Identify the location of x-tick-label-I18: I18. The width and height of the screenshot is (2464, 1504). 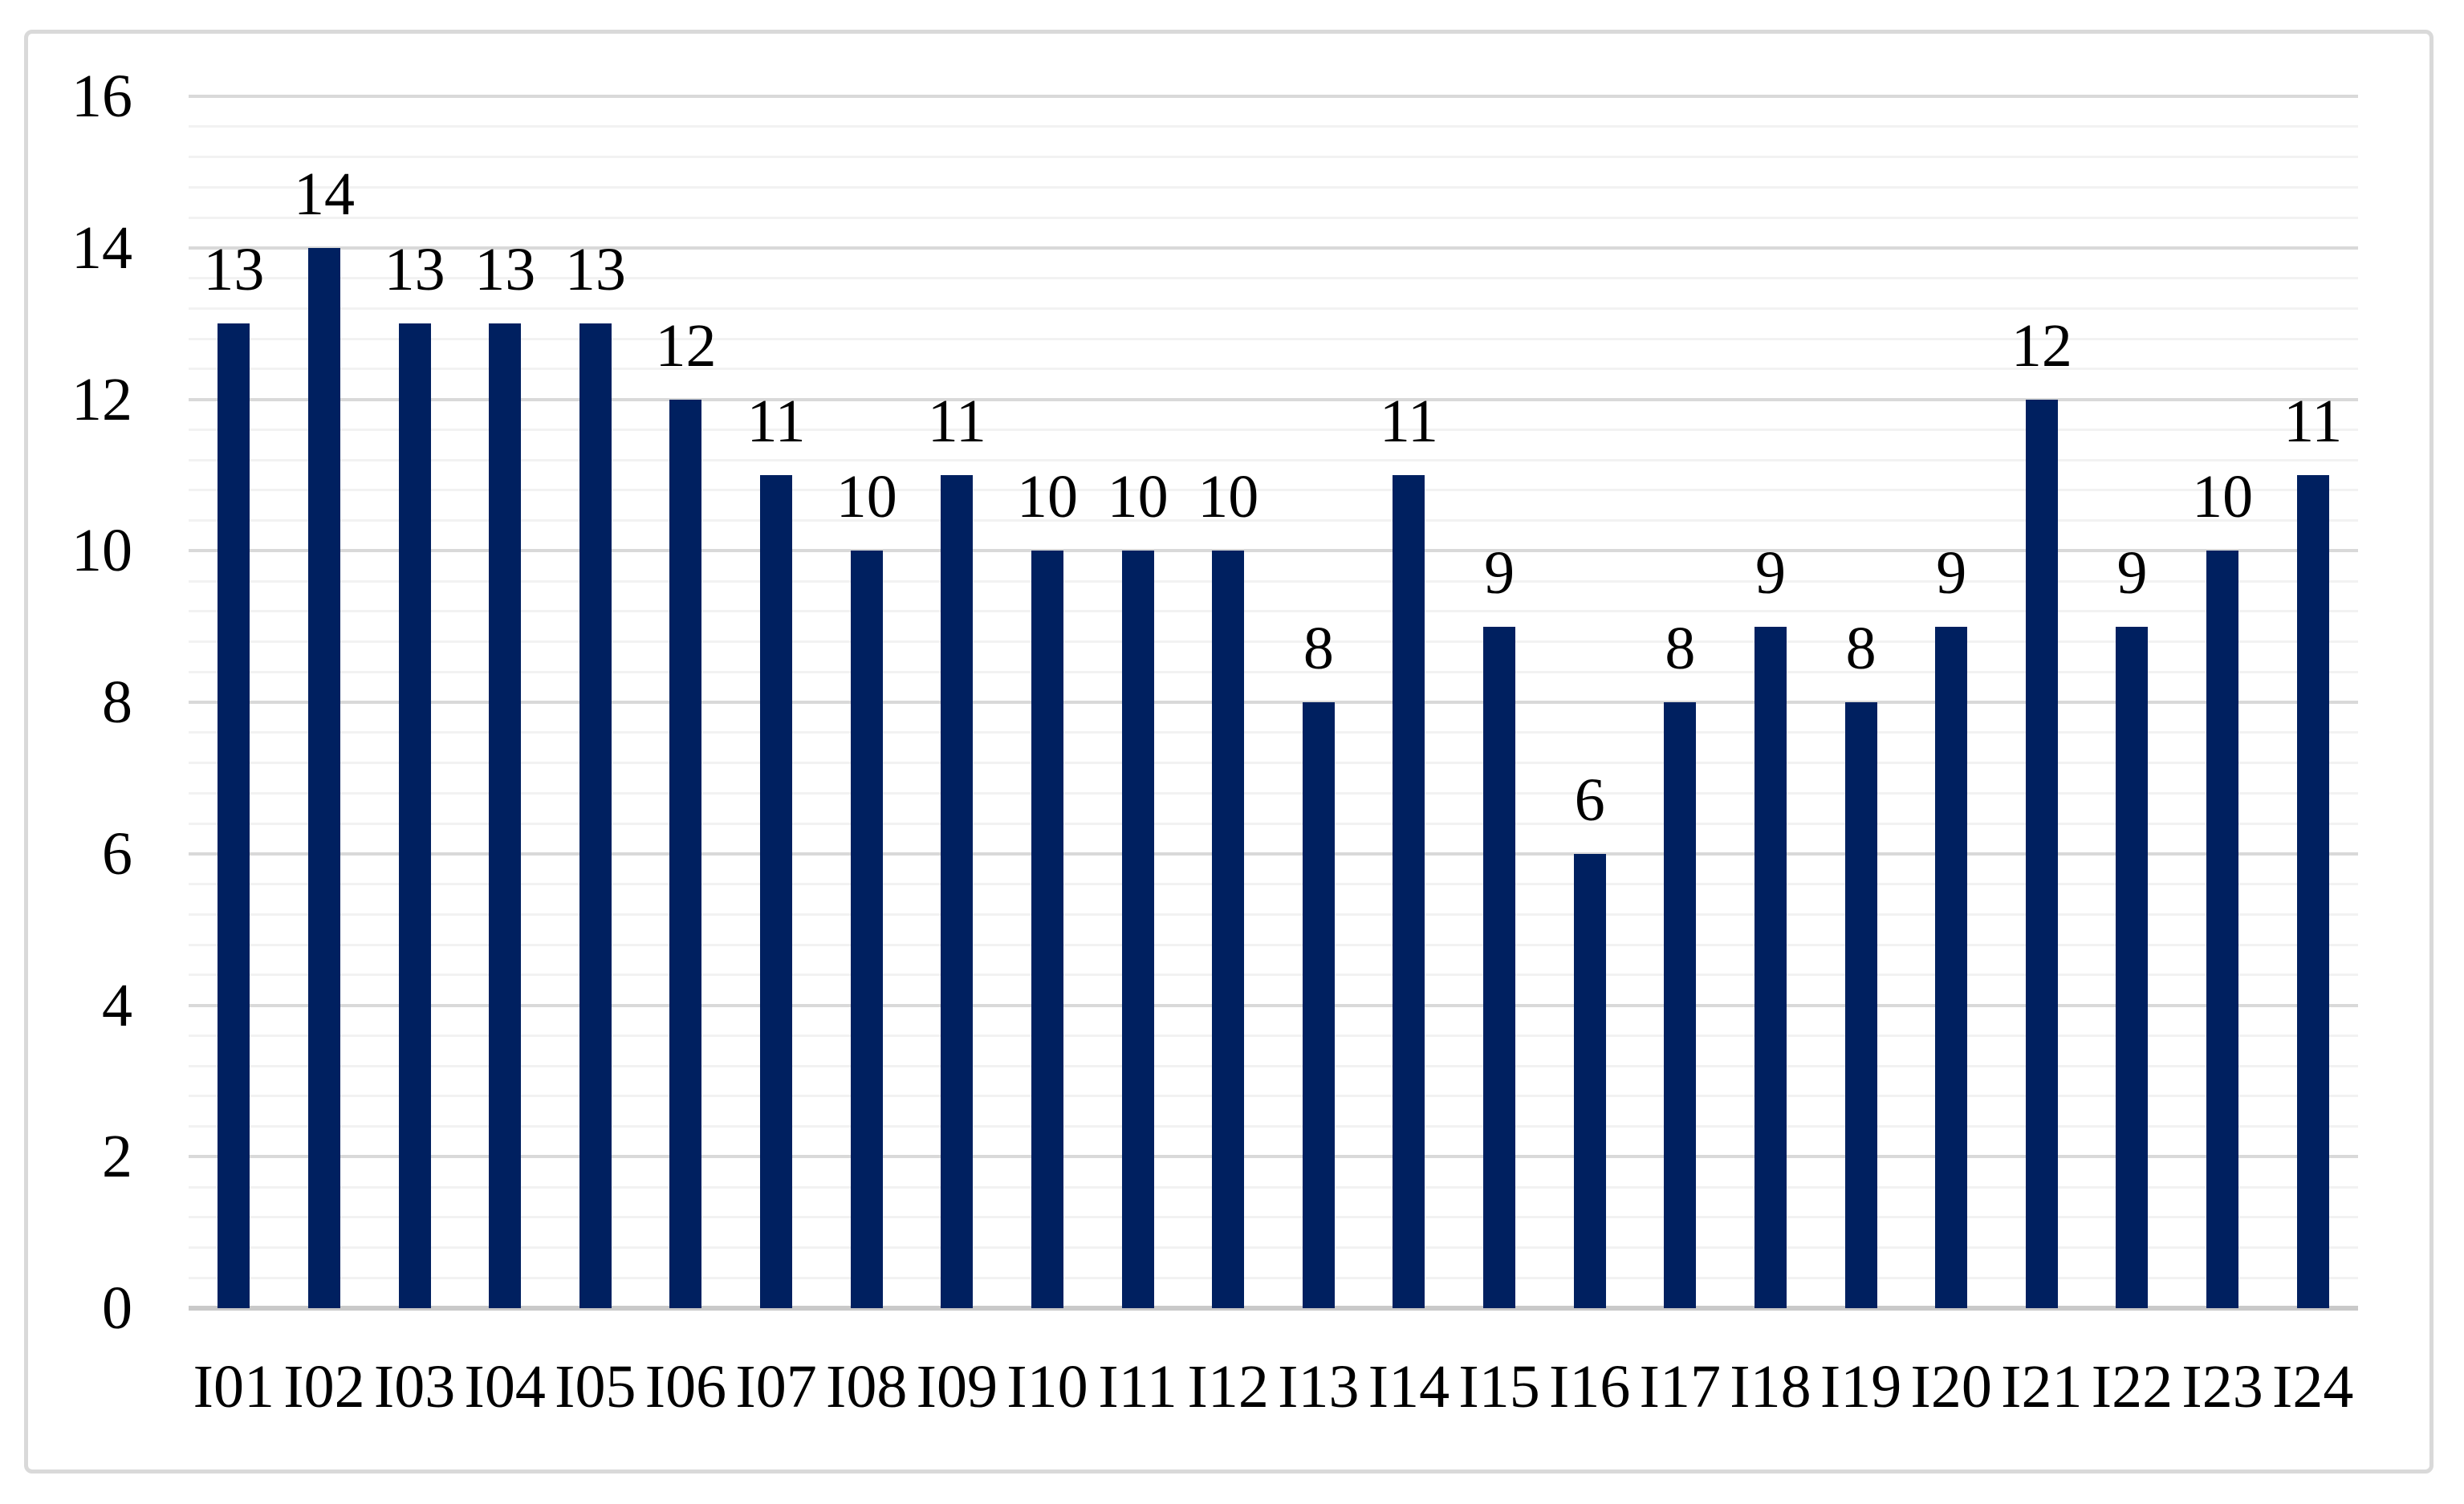
(1770, 1387).